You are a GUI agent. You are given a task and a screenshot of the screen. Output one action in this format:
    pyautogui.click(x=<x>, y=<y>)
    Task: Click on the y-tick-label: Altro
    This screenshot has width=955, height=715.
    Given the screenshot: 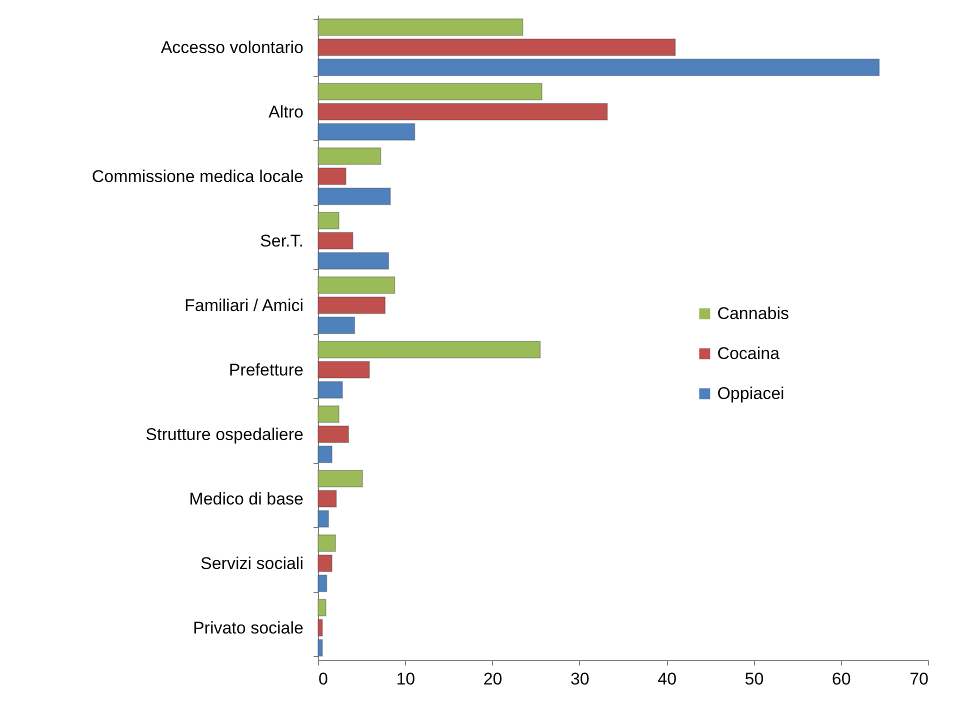 What is the action you would take?
    pyautogui.click(x=286, y=112)
    